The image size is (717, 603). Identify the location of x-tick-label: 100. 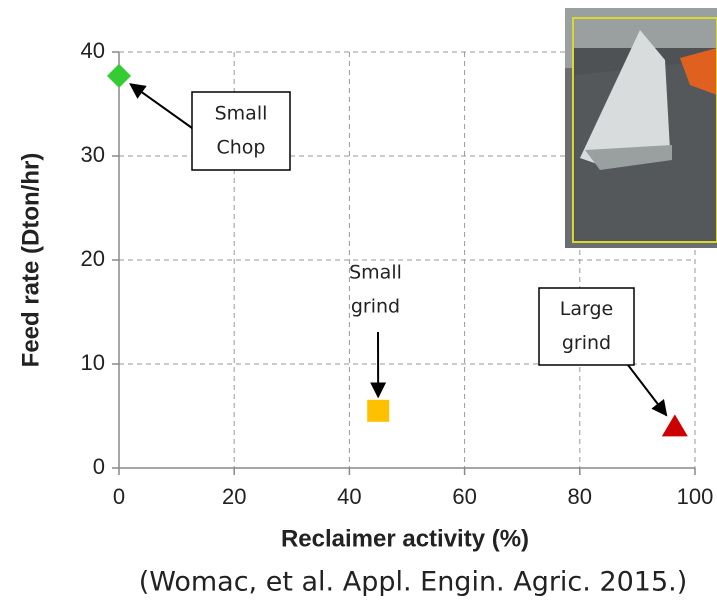
(695, 496).